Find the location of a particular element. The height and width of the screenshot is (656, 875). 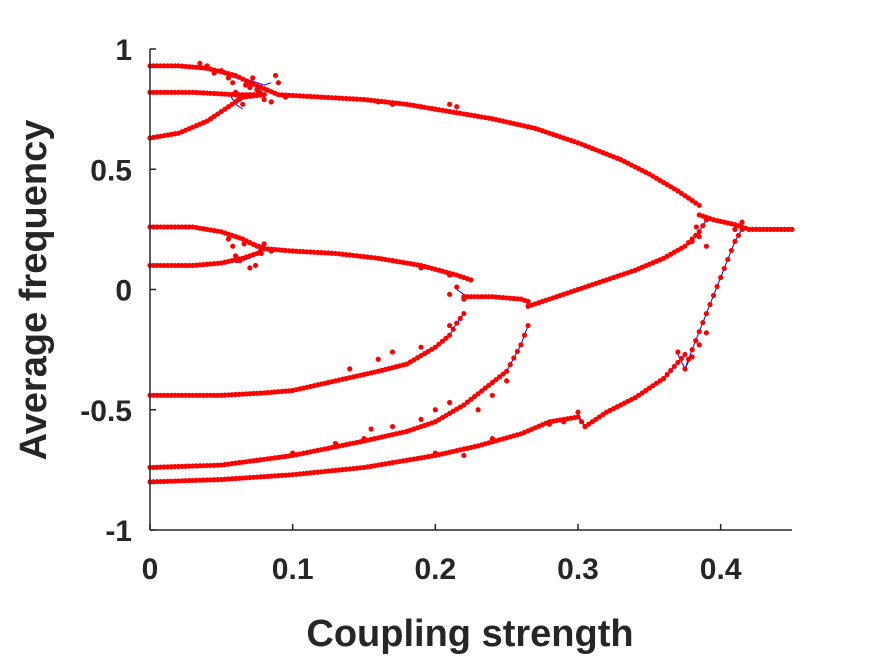

x-tick-label: 0.3 is located at coordinates (578, 569).